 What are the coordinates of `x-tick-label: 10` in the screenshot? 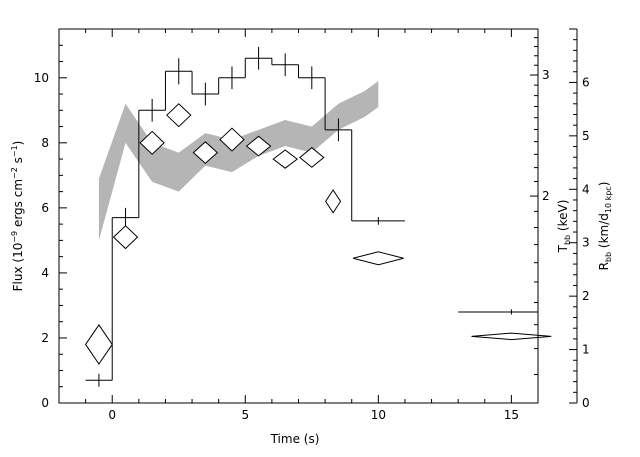 It's located at (378, 415).